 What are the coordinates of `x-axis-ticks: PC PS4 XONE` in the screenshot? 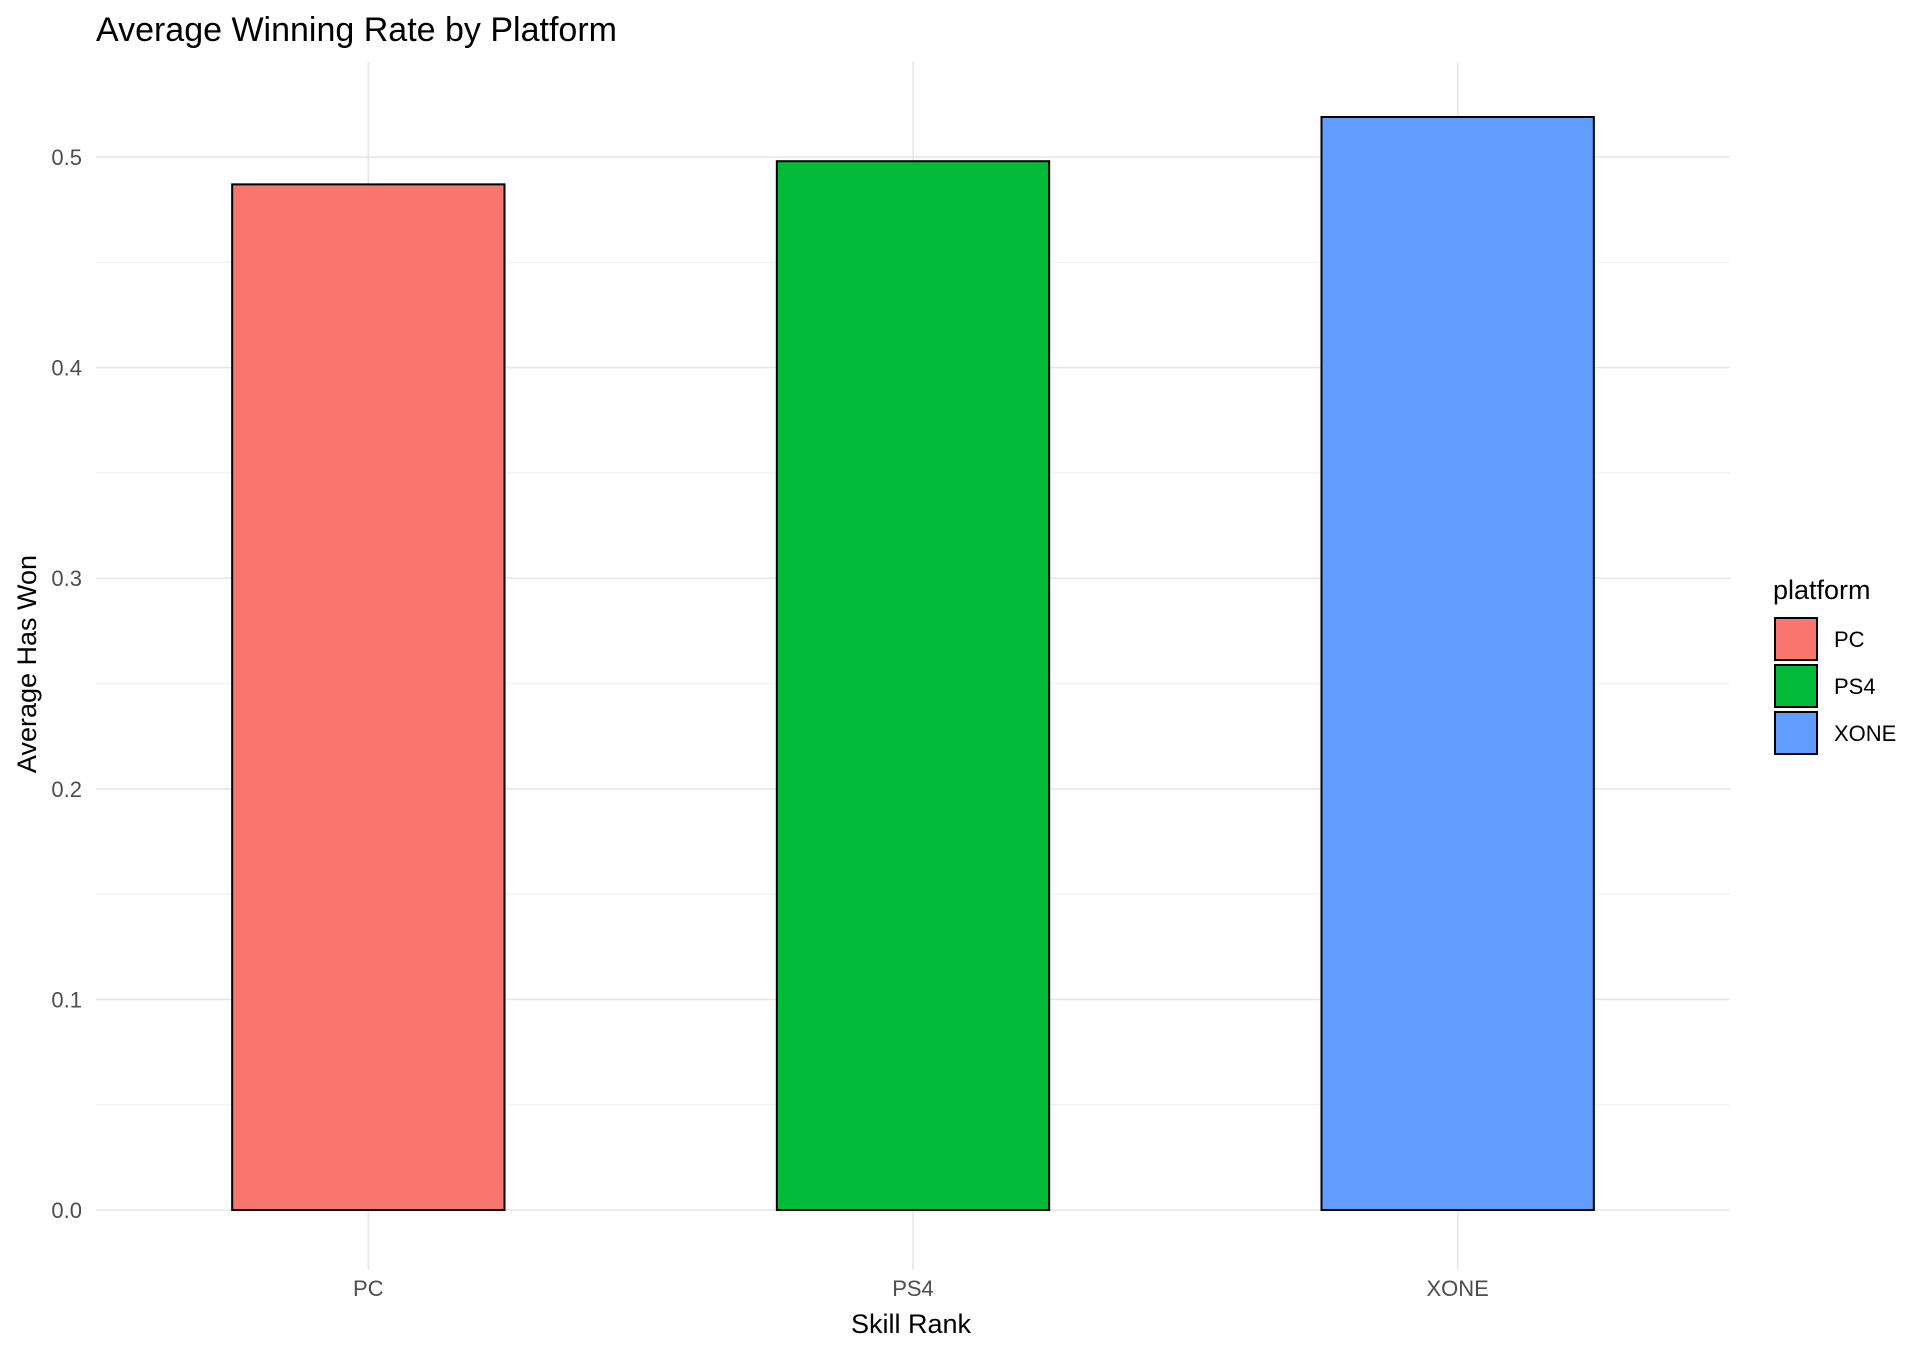 It's located at (921, 1288).